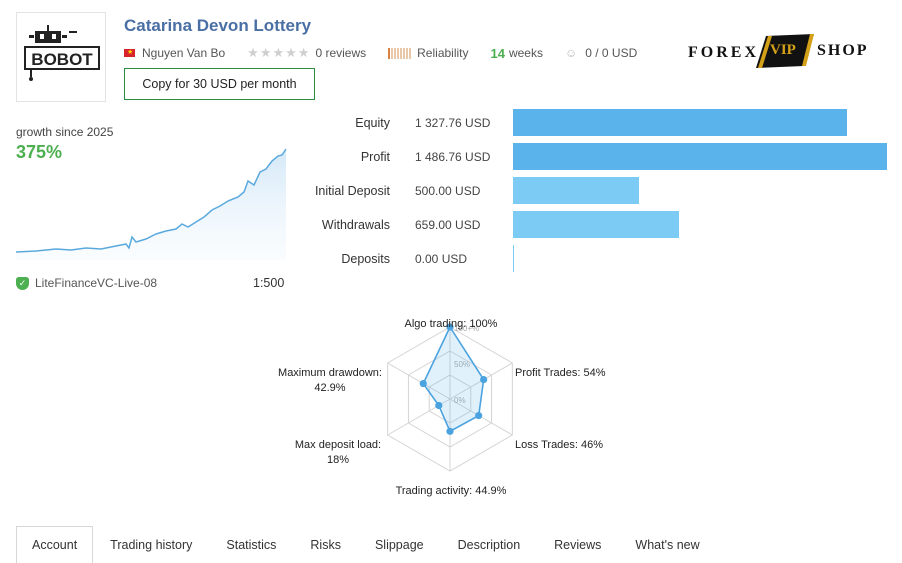  What do you see at coordinates (55, 544) in the screenshot?
I see `tab-account: Account` at bounding box center [55, 544].